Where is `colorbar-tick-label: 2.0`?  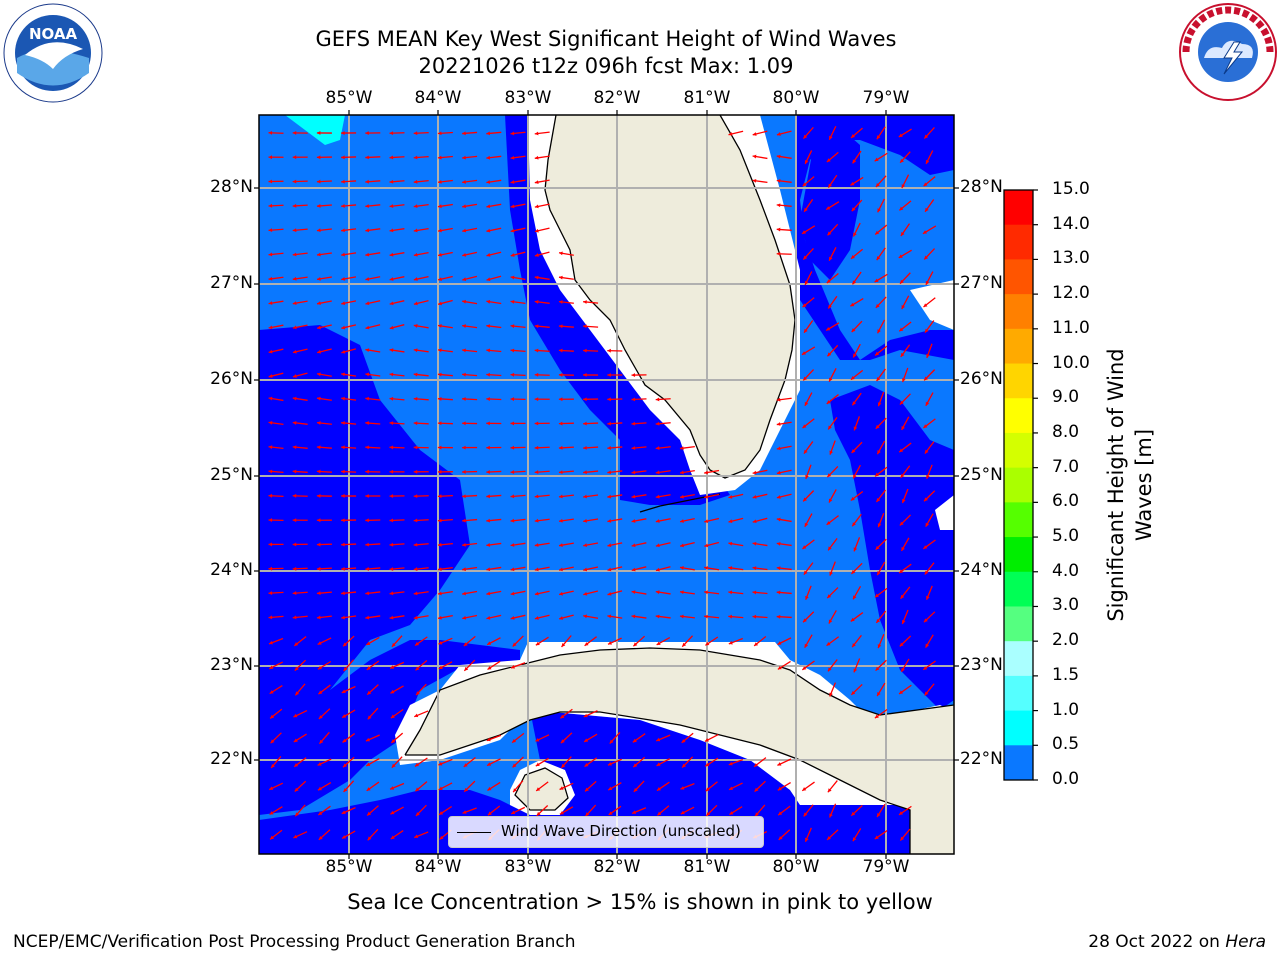 colorbar-tick-label: 2.0 is located at coordinates (1066, 640).